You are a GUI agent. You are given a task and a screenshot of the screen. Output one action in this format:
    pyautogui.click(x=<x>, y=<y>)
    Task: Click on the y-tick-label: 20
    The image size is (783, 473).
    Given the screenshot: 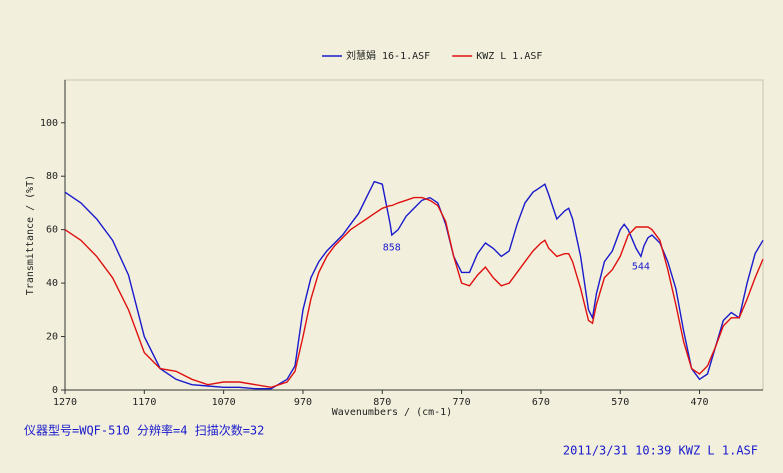 What is the action you would take?
    pyautogui.click(x=52, y=337)
    